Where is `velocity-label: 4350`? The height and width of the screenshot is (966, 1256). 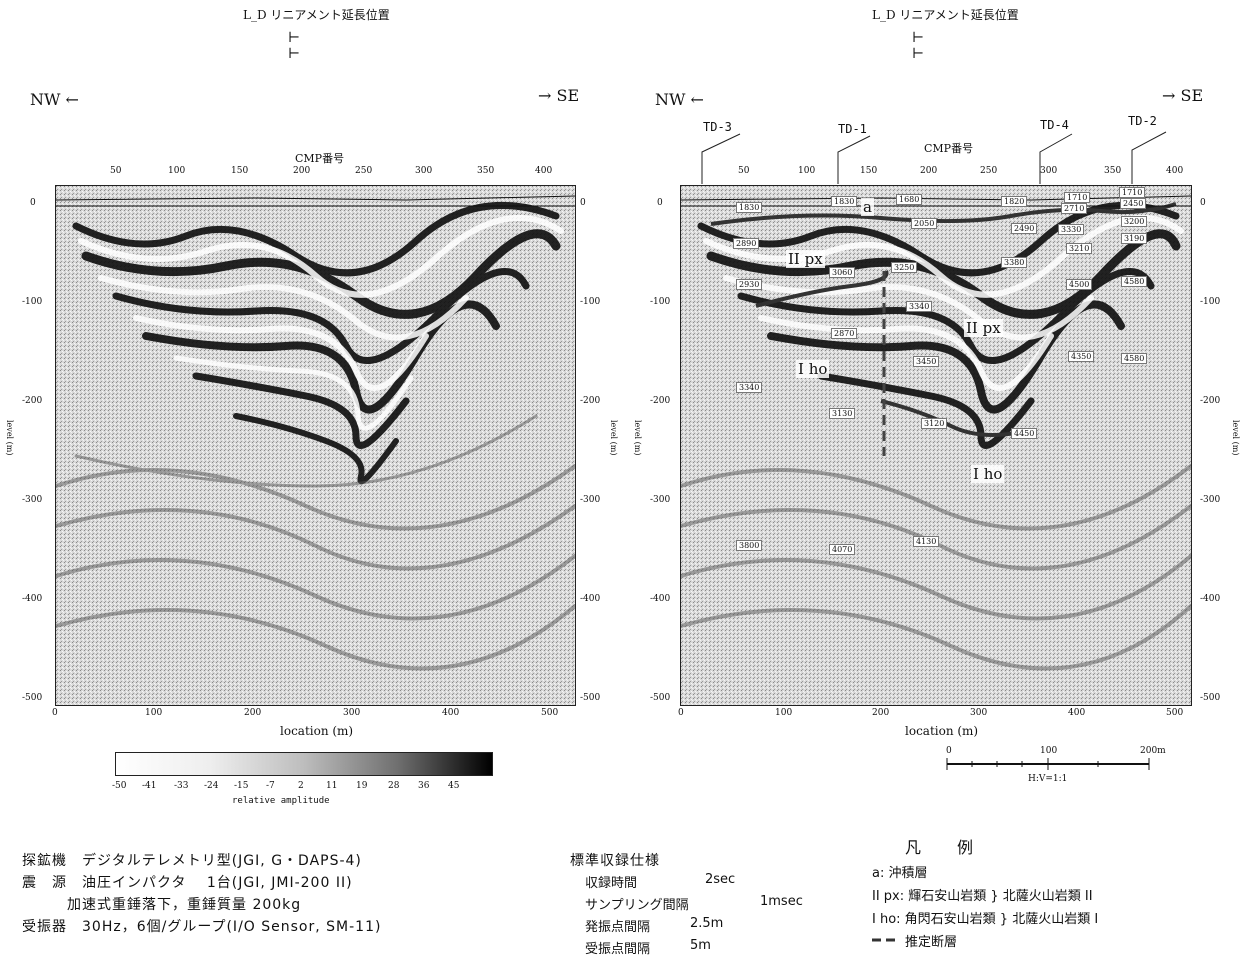
velocity-label: 4350 is located at coordinates (1081, 356).